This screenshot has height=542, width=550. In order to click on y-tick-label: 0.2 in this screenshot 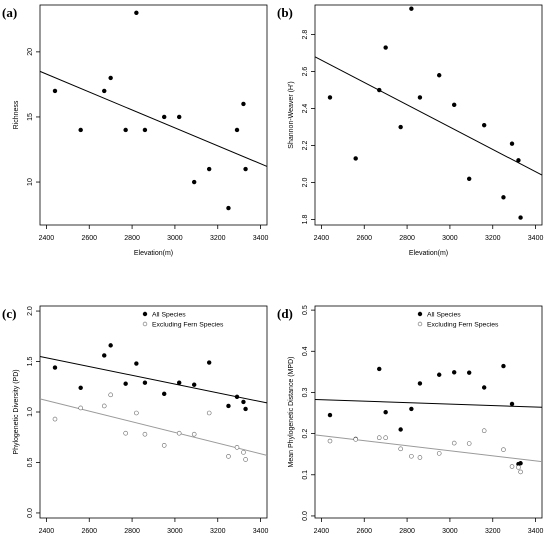, I will do `click(305, 434)`.